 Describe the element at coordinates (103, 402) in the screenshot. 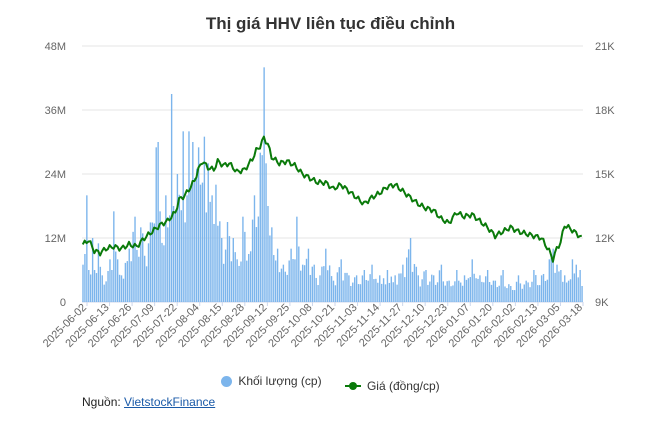

I see `source-prefix: Nguồn:` at that location.